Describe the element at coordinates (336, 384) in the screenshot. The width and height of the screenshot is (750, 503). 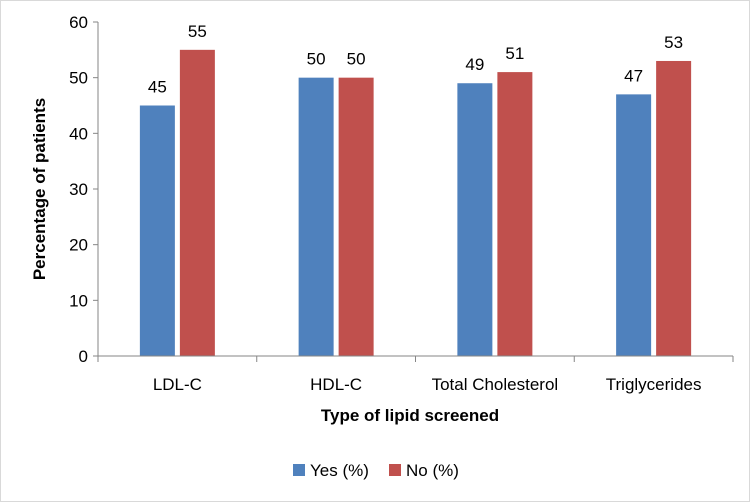
I see `x-tick-label: HDL-C` at that location.